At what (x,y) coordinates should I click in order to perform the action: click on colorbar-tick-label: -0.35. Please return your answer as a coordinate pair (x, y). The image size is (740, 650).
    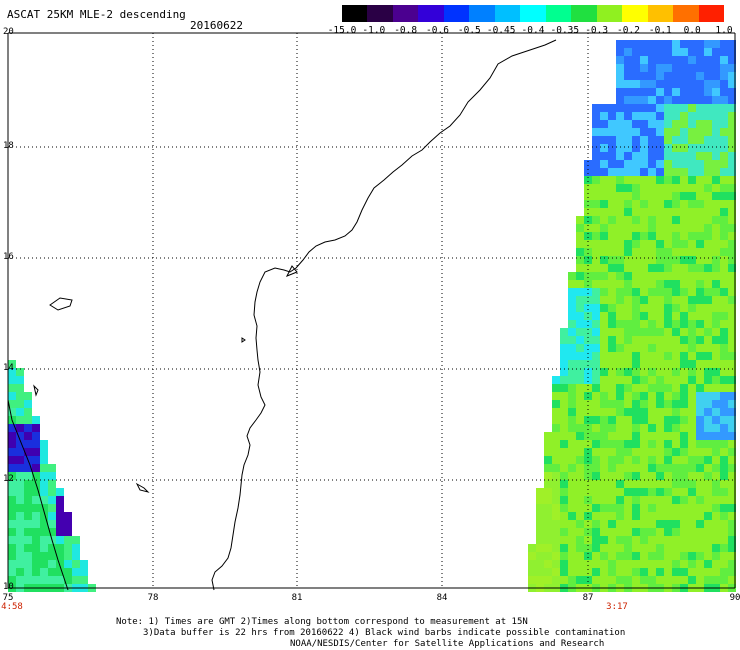
    Looking at the image, I should click on (565, 30).